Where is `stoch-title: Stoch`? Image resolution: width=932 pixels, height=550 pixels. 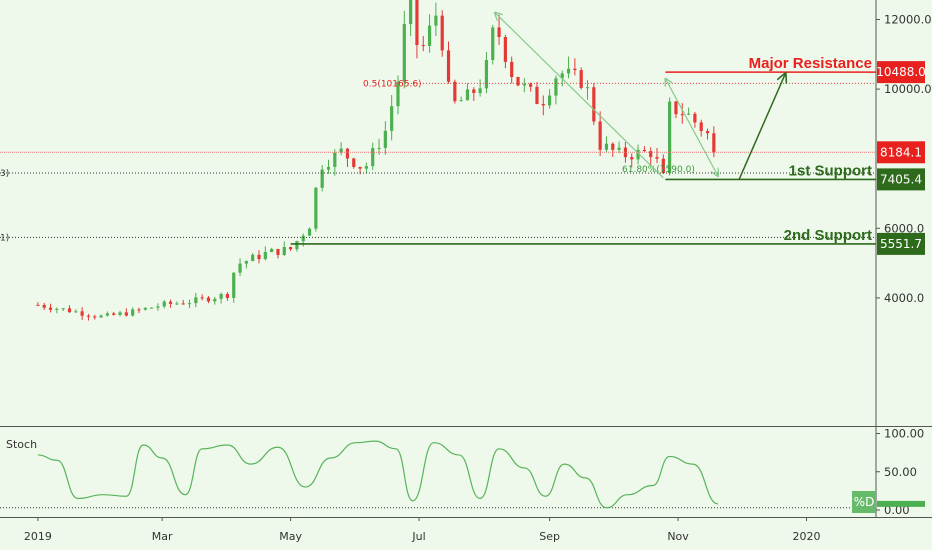 stoch-title: Stoch is located at coordinates (21, 444).